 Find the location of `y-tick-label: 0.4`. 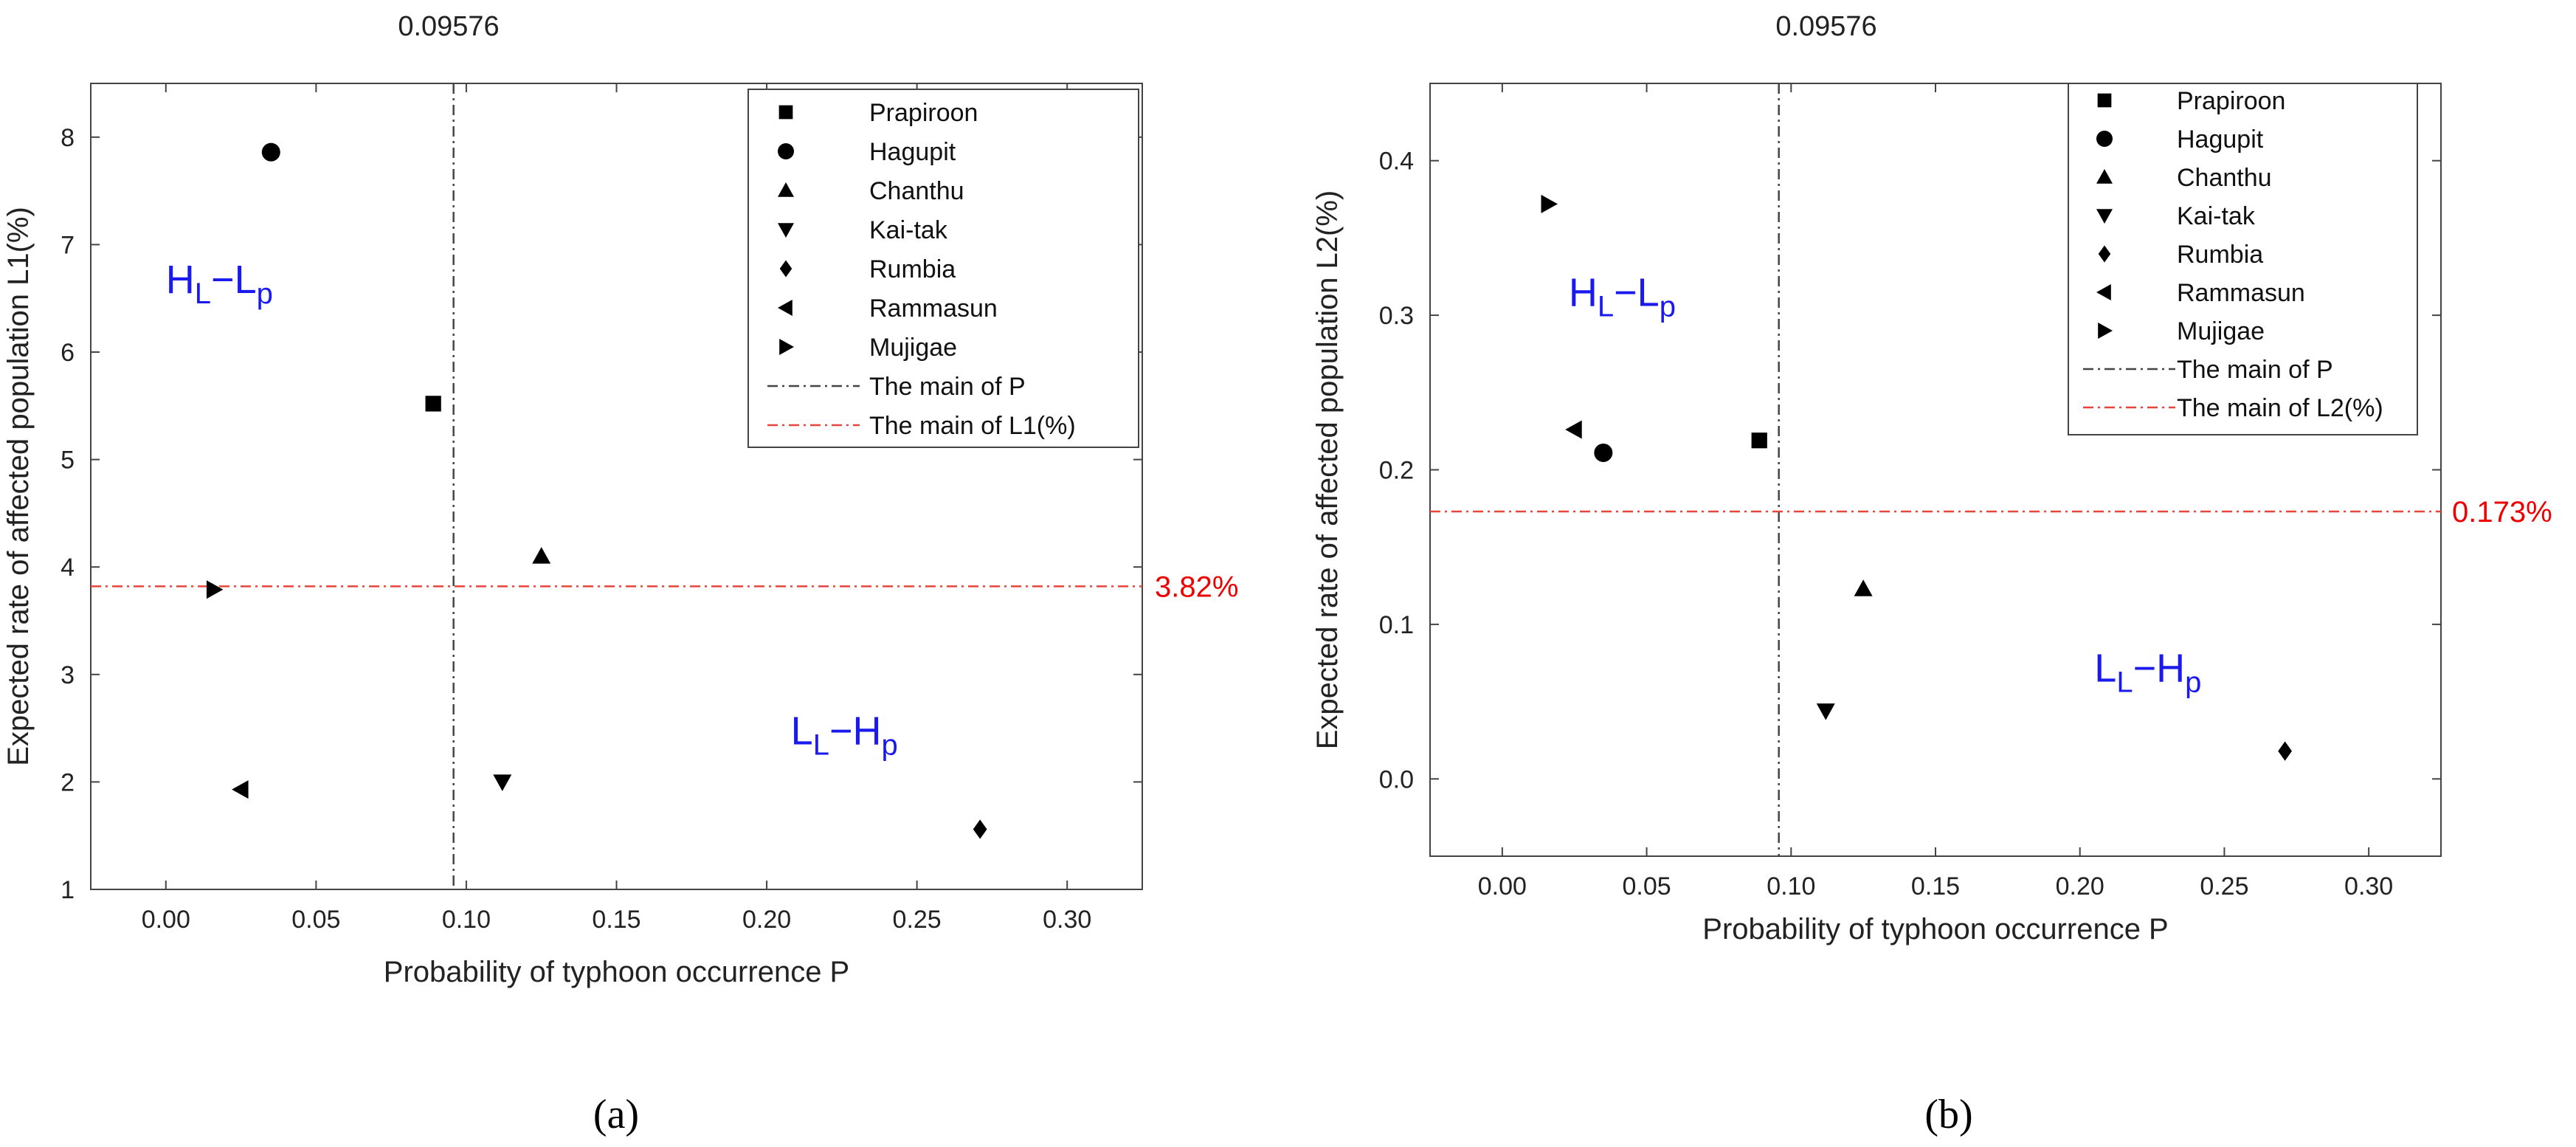

y-tick-label: 0.4 is located at coordinates (1396, 162).